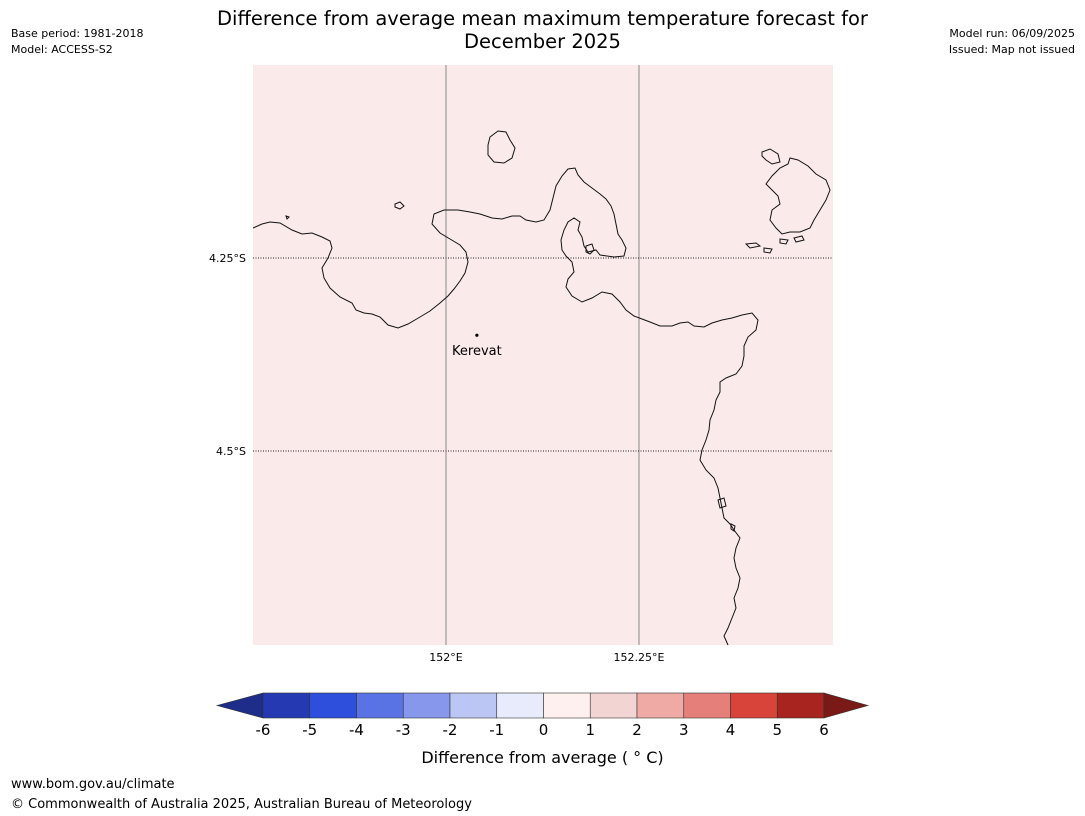  What do you see at coordinates (1012, 33) in the screenshot?
I see `model-run: Model run: 06/09/2025` at bounding box center [1012, 33].